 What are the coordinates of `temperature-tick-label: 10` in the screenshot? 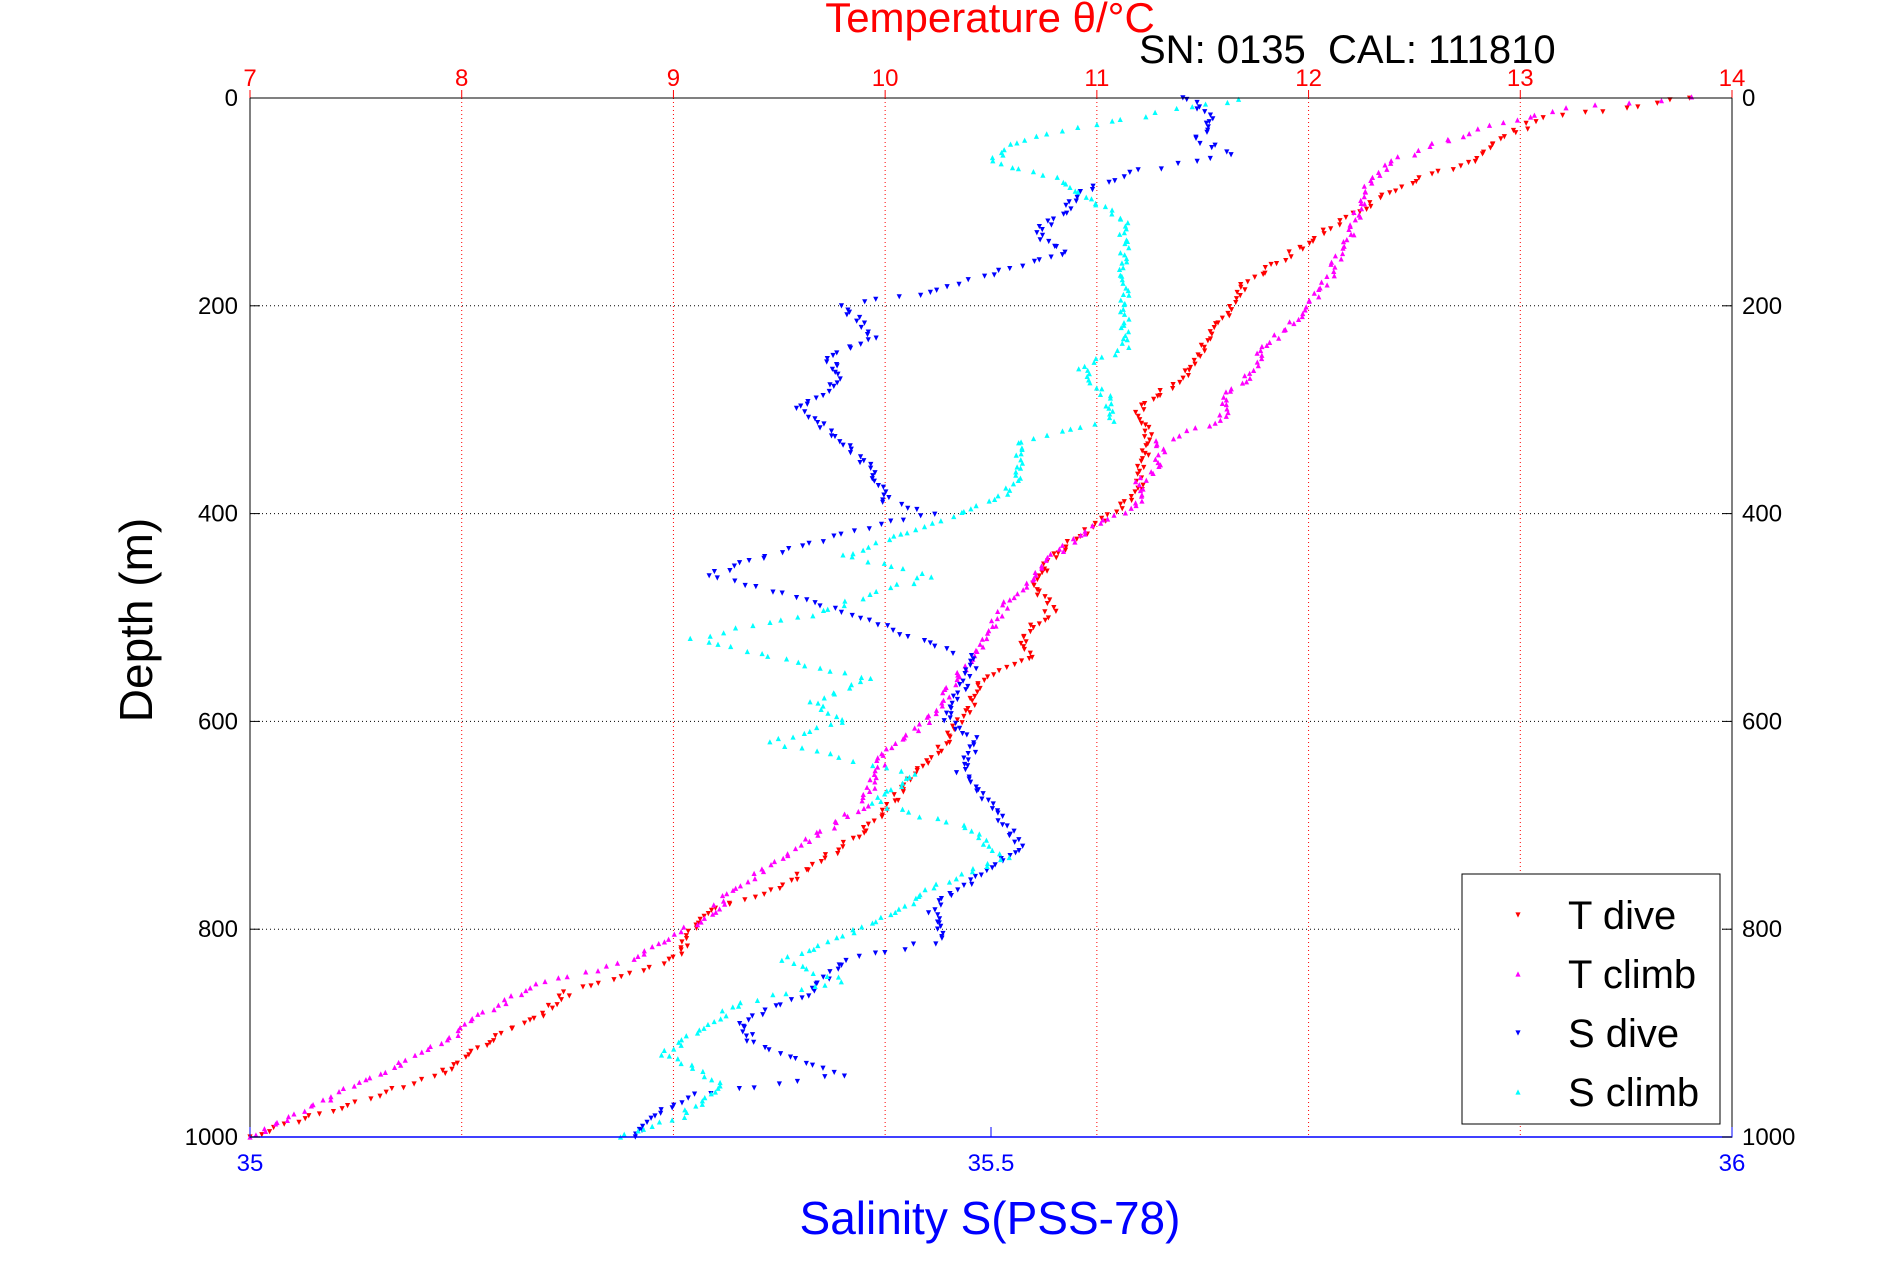 It's located at (885, 78).